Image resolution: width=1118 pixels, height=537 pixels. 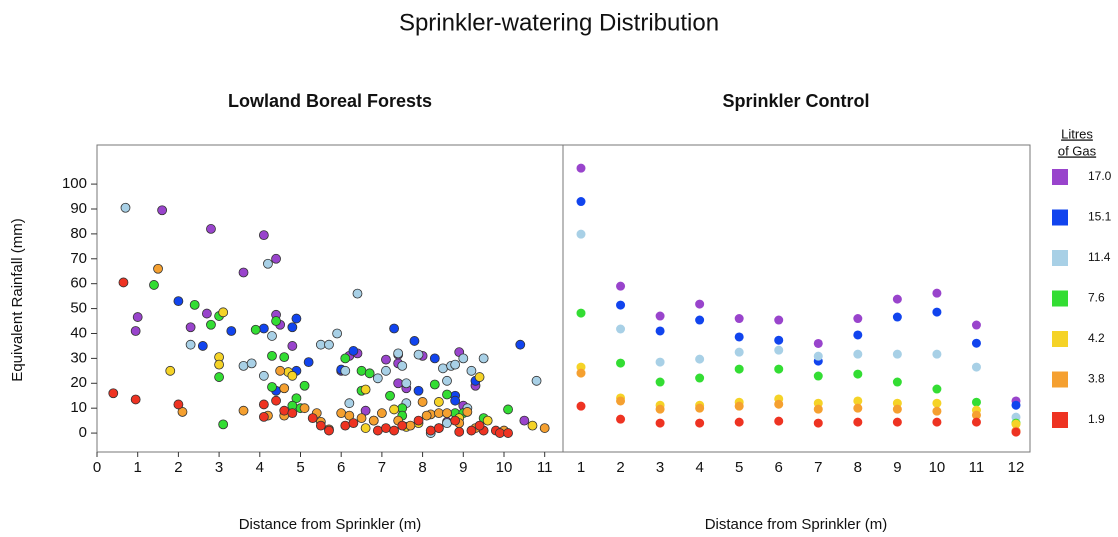 What do you see at coordinates (17, 299) in the screenshot?
I see `y-axis-label: Equivalent Rainfall (mm)` at bounding box center [17, 299].